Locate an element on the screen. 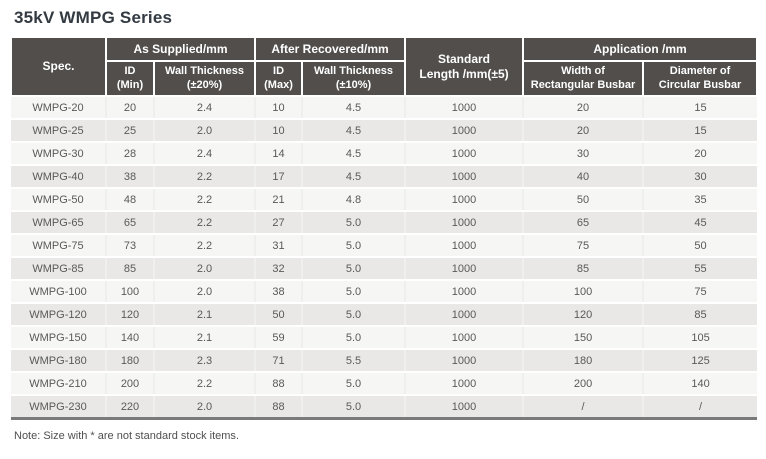 This screenshot has height=459, width=766. col-header-standard-length: Standard Length /mm(±5) is located at coordinates (464, 66).